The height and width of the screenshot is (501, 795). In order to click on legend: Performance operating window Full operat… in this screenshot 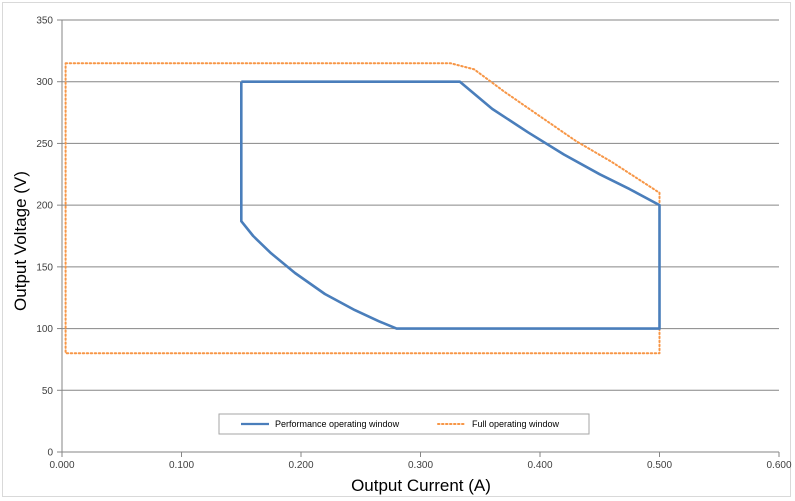, I will do `click(404, 424)`.